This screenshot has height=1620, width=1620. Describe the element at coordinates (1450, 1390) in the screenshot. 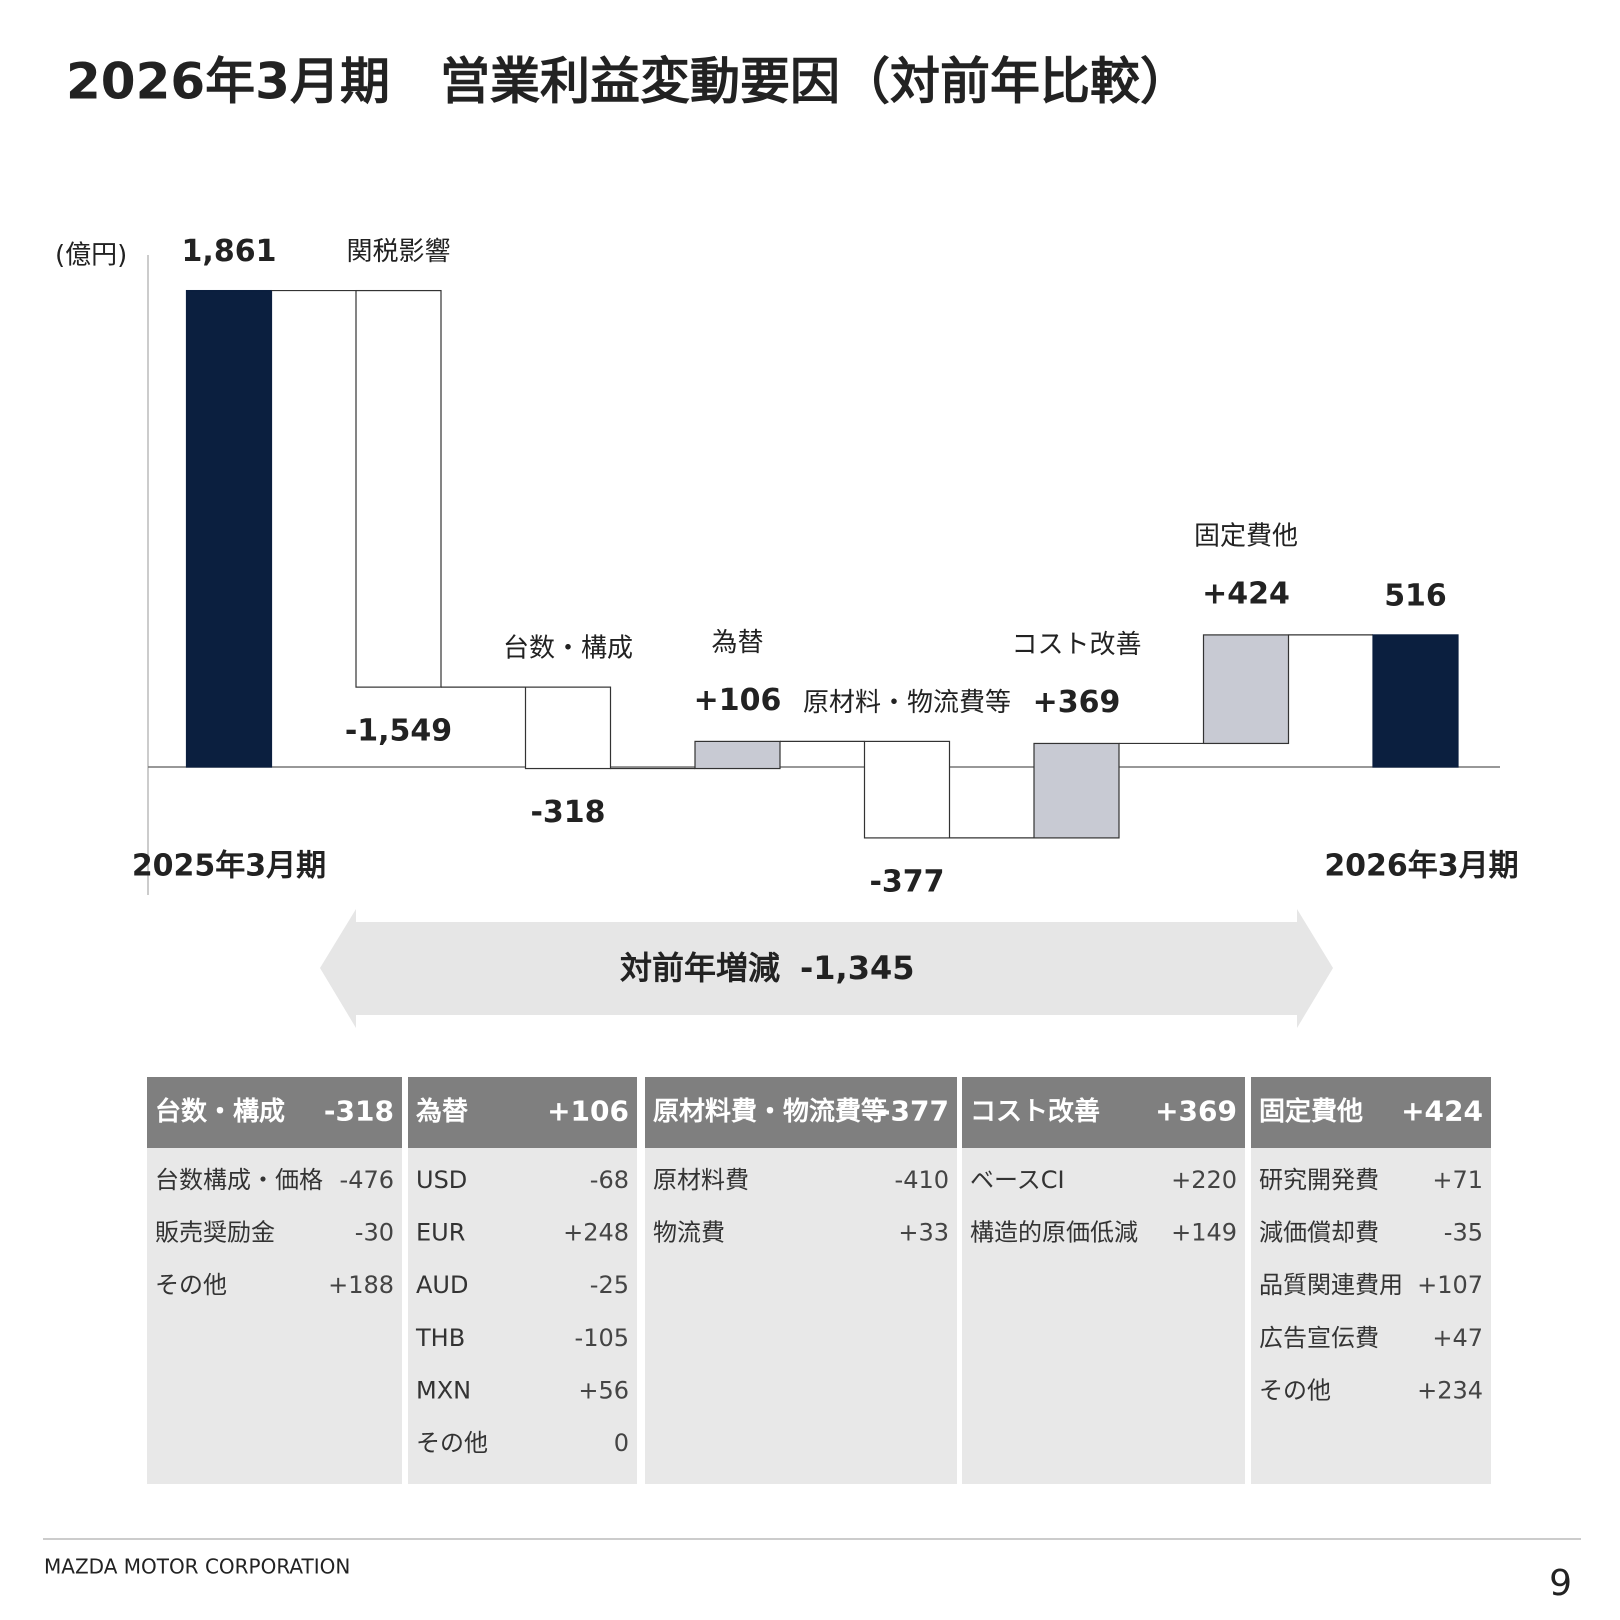

I see `row-value: +234` at that location.